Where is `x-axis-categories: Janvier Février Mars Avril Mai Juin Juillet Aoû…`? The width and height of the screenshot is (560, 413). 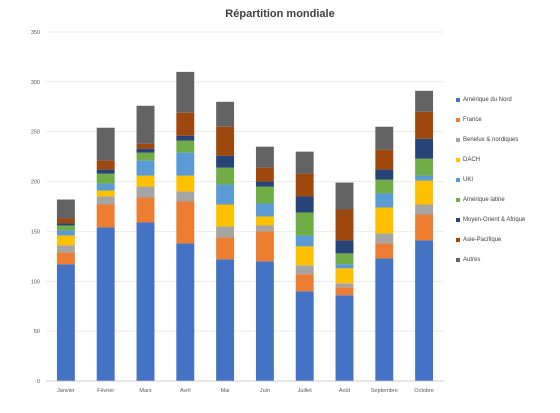
x-axis-categories: Janvier Février Mars Avril Mai Juin Juillet Aoû… is located at coordinates (245, 391).